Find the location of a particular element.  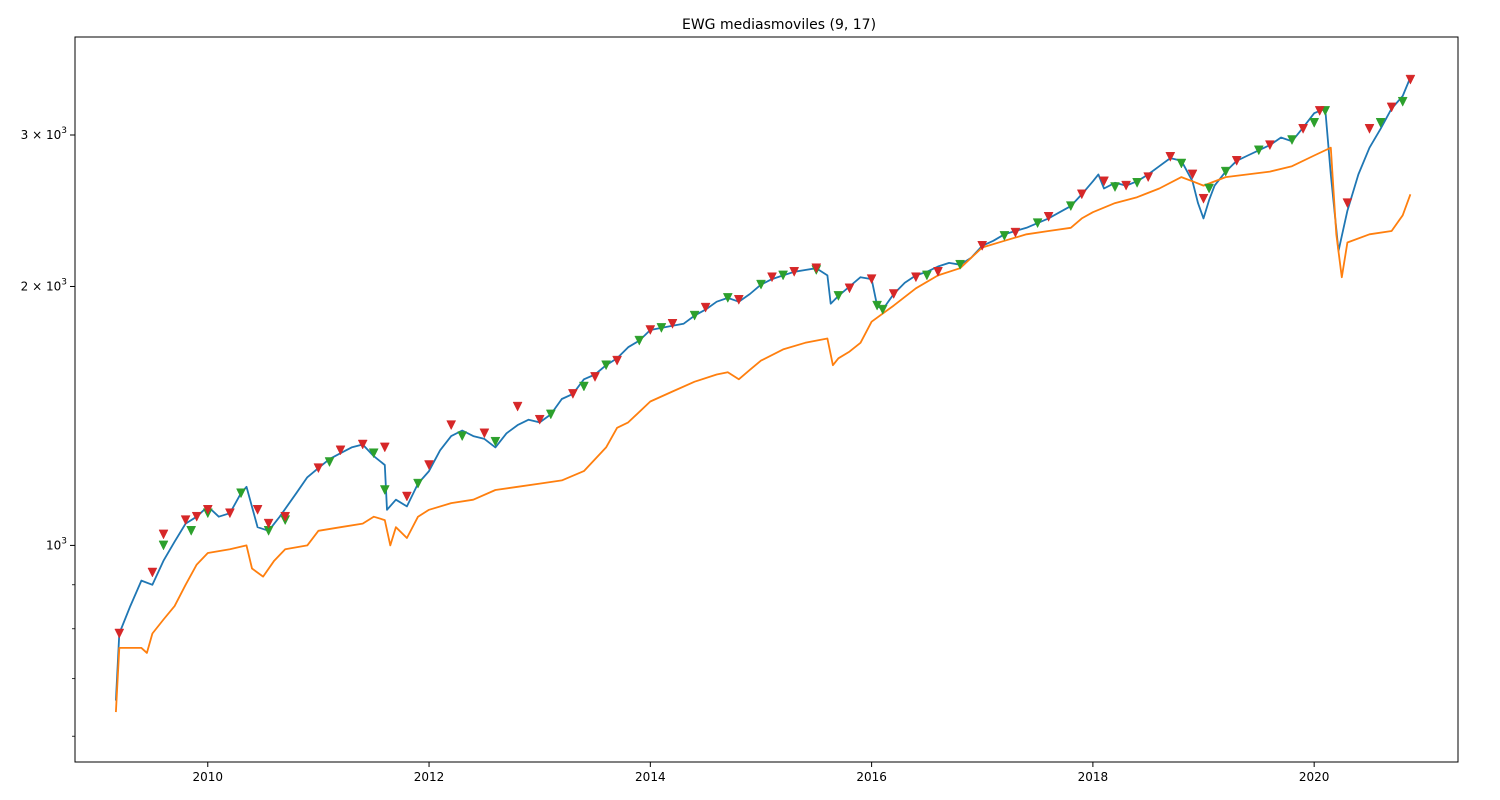

y-tick-label: 103 is located at coordinates (56, 544).